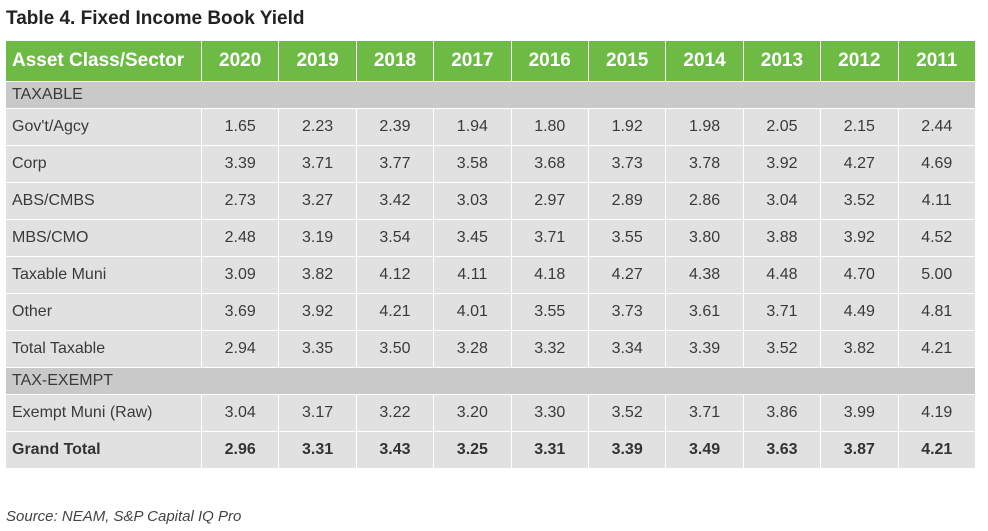  I want to click on row-label: Other, so click(103, 312).